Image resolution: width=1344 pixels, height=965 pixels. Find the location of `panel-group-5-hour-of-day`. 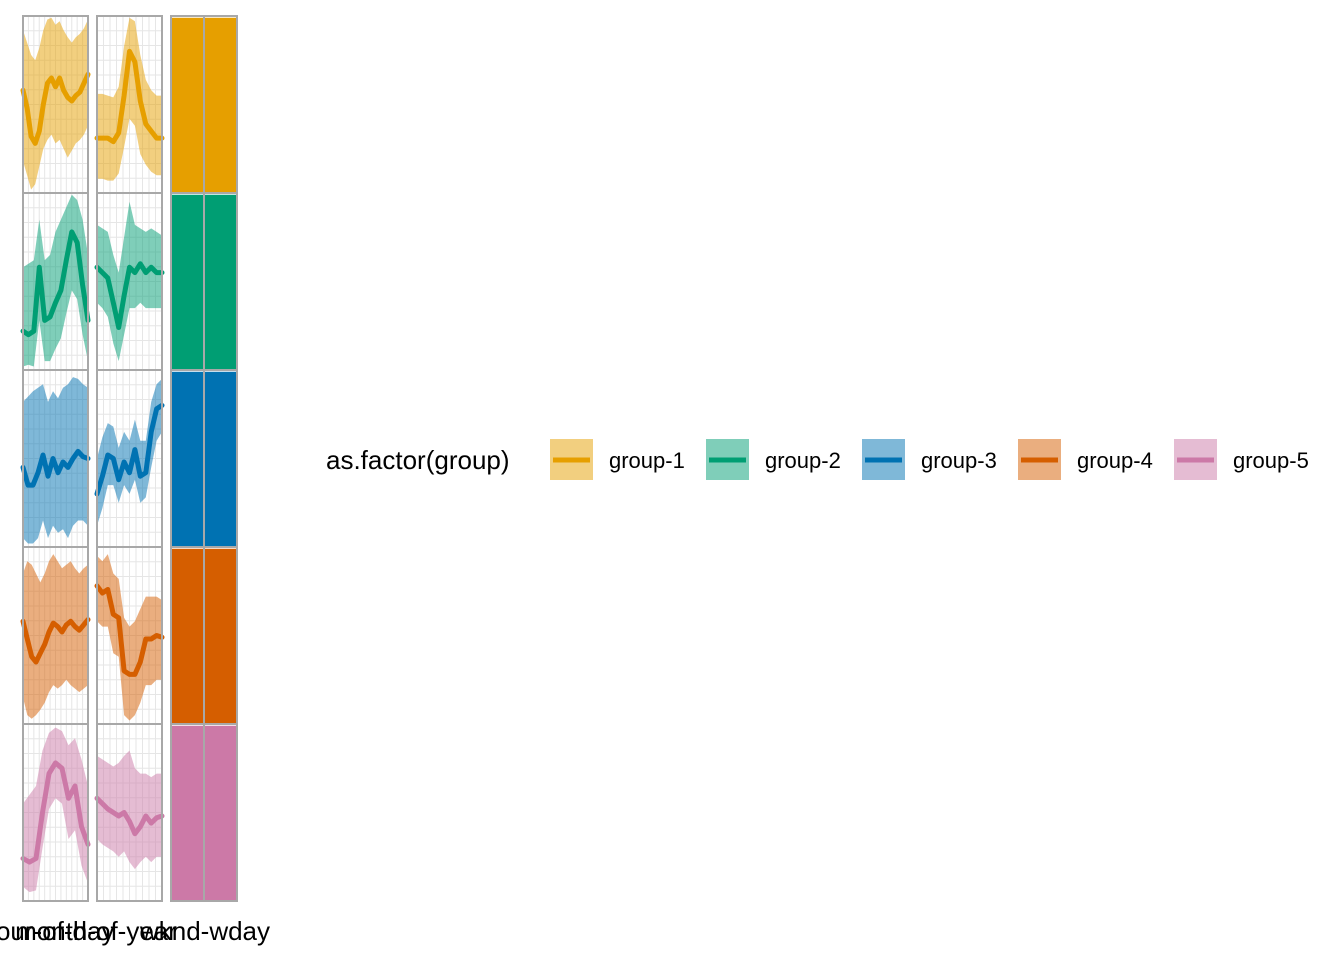

panel-group-5-hour-of-day is located at coordinates (55, 812).